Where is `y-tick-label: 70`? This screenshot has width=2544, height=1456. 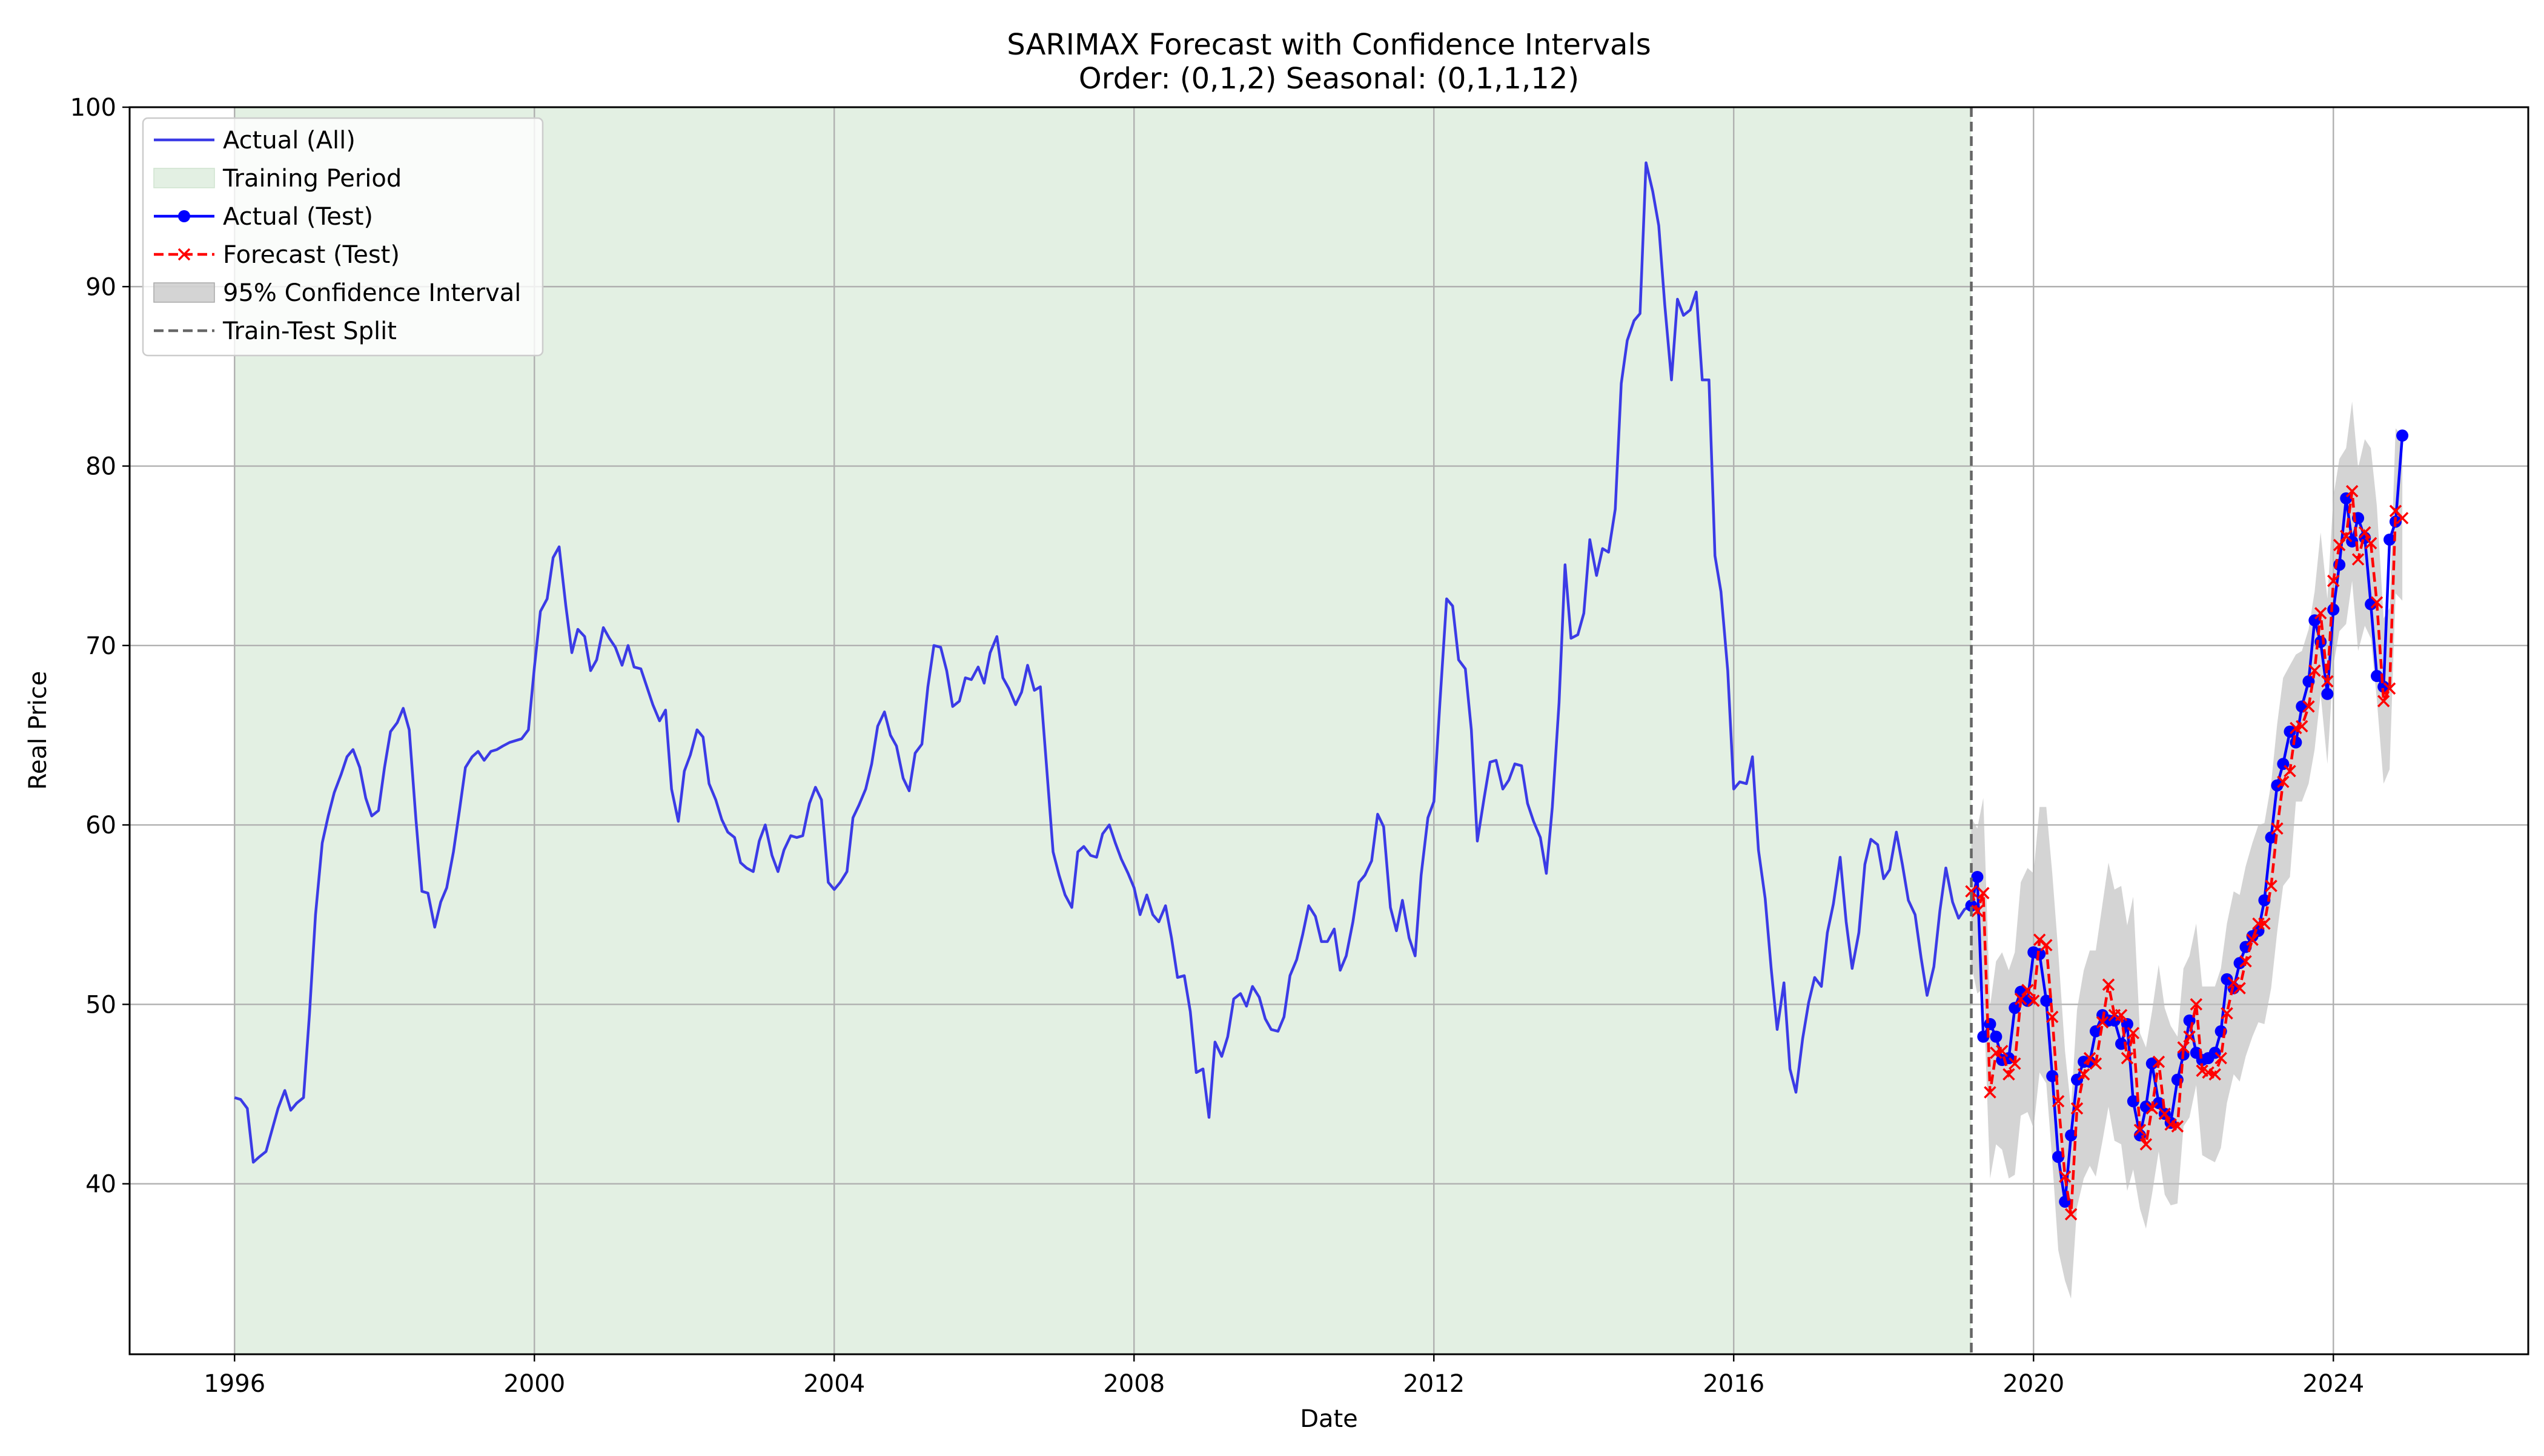
y-tick-label: 70 is located at coordinates (101, 646).